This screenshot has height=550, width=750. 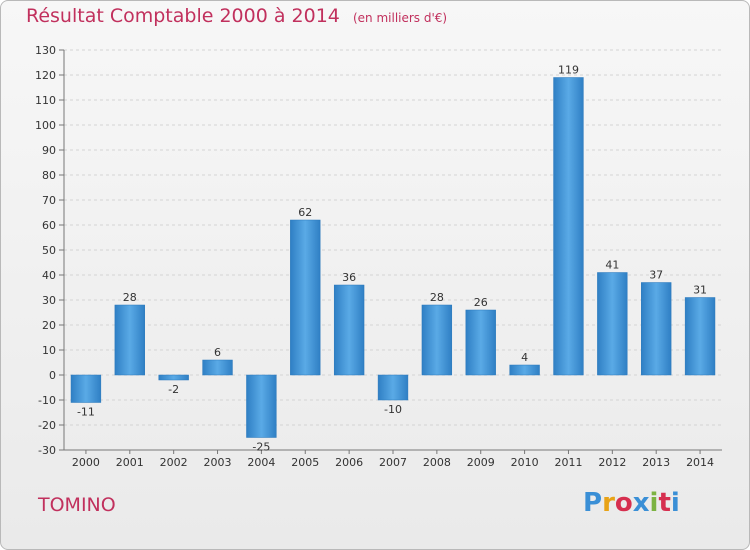 What do you see at coordinates (173, 389) in the screenshot?
I see `data-label: -2` at bounding box center [173, 389].